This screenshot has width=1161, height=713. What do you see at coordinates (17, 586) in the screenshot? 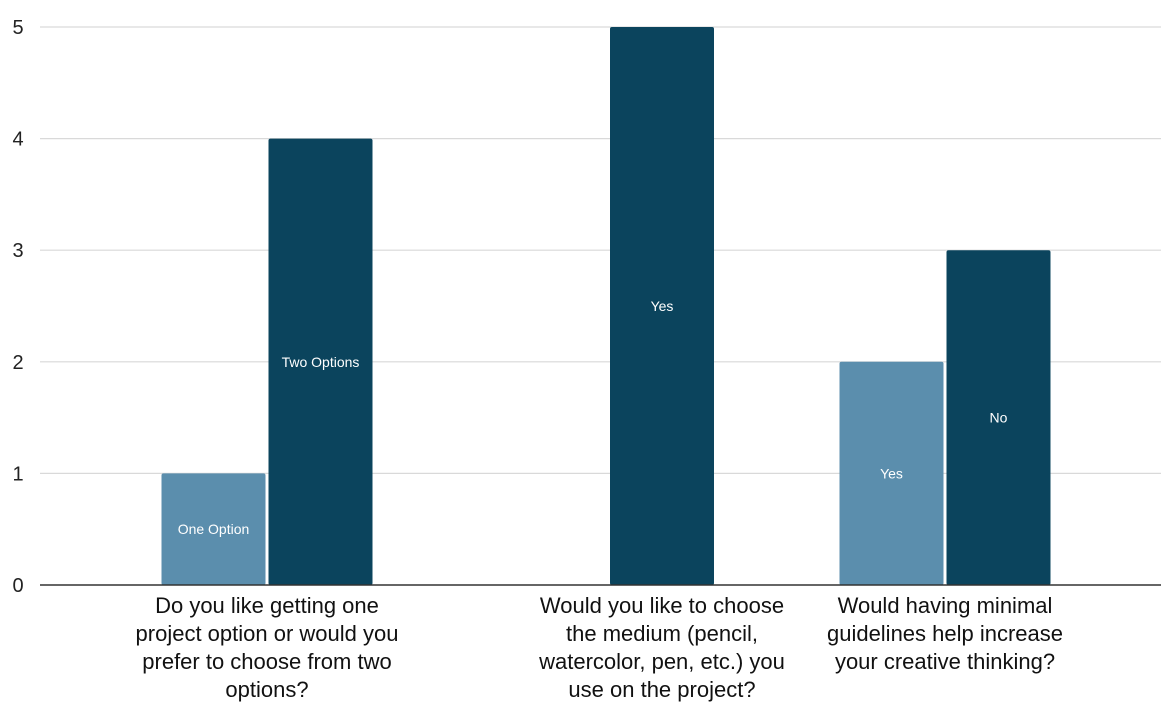
I see `y-tick-label: 0` at bounding box center [17, 586].